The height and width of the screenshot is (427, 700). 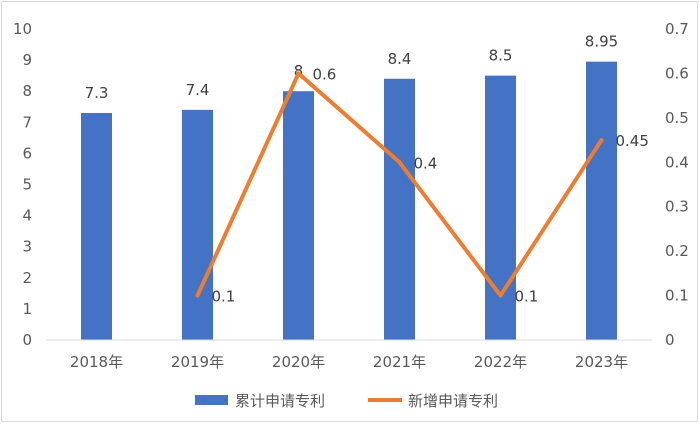 I want to click on right-axis-tick-label: 0.7, so click(x=677, y=29).